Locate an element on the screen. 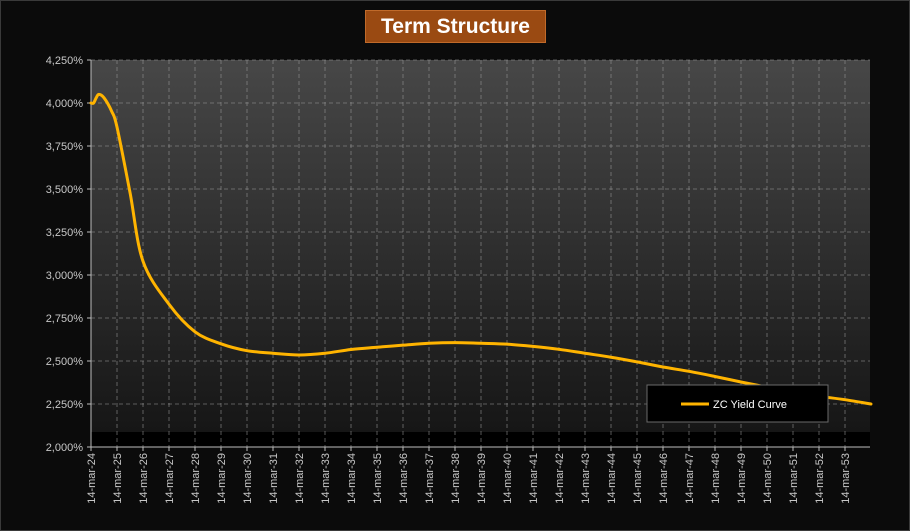  y-tick-label: 2,250% is located at coordinates (65, 405).